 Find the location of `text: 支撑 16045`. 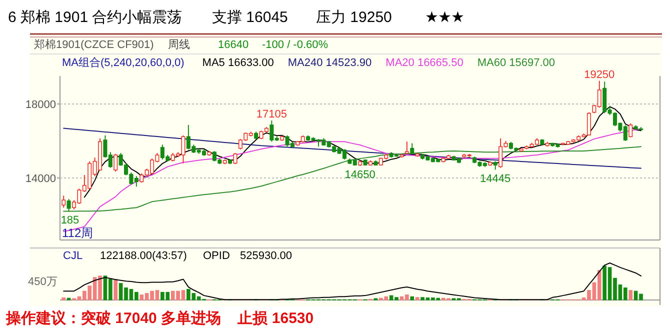

text: 支撑 16045 is located at coordinates (250, 17).